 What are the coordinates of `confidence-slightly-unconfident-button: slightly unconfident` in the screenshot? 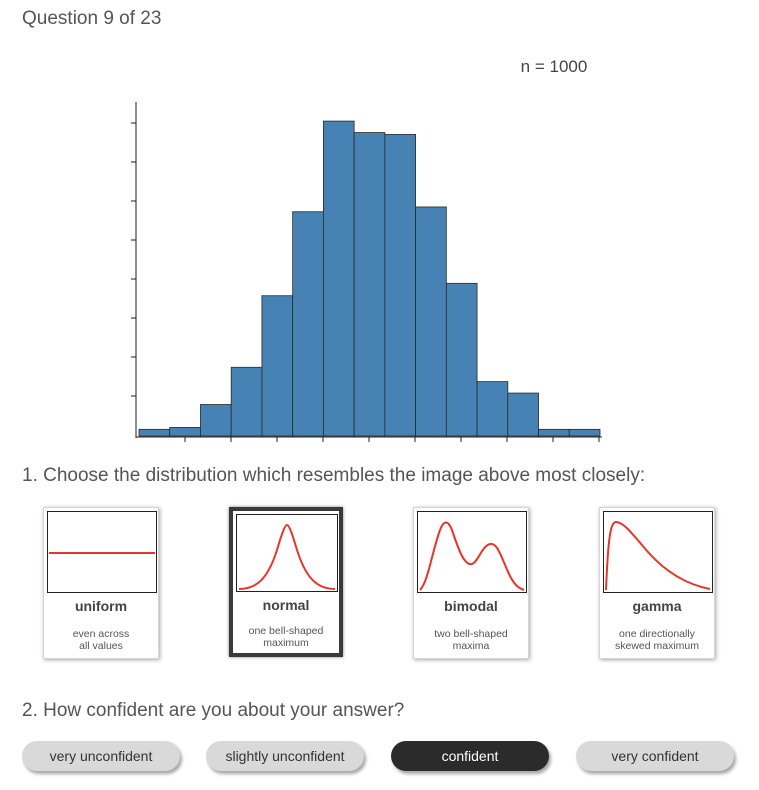 It's located at (285, 756).